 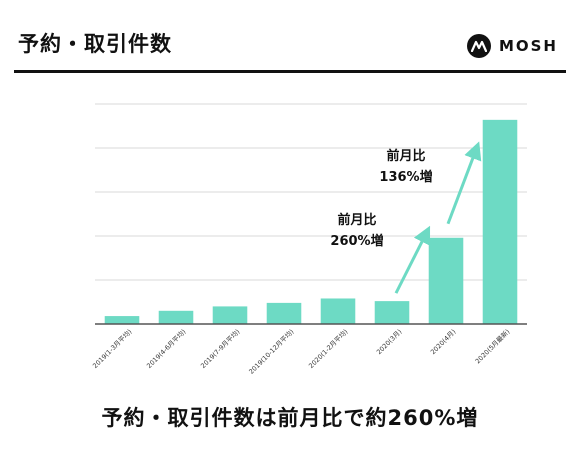 I want to click on brand: MOSH, so click(x=512, y=46).